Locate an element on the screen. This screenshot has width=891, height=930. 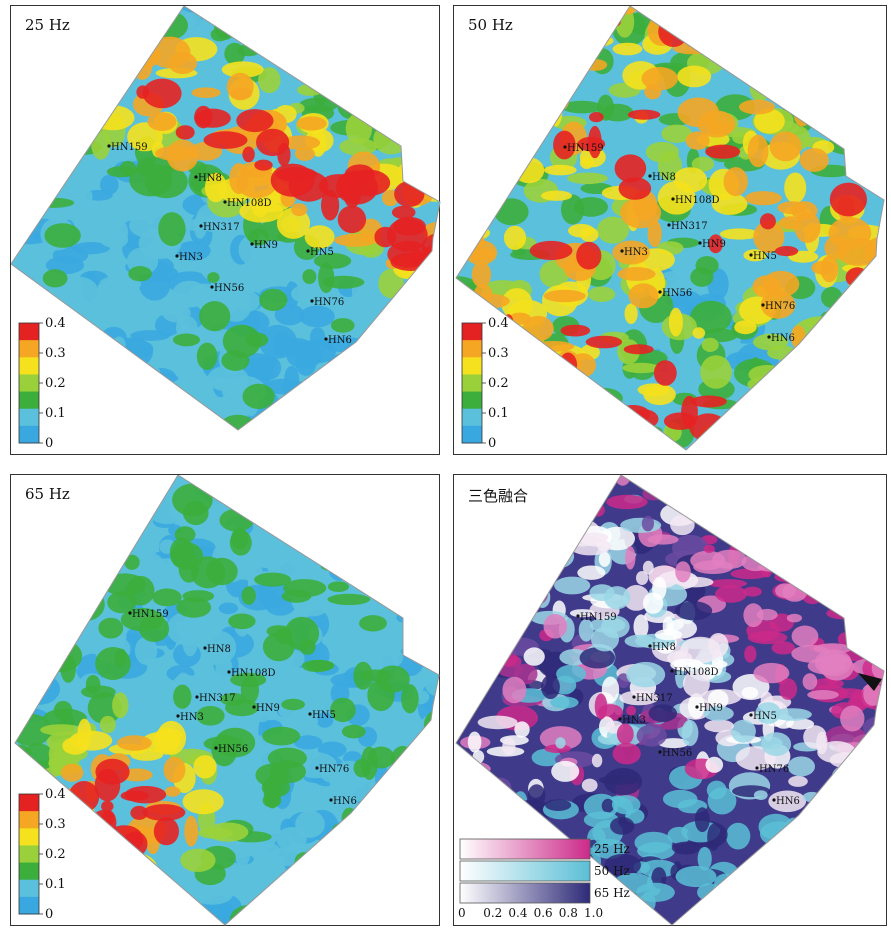
legend-tick: 0 is located at coordinates (462, 913).